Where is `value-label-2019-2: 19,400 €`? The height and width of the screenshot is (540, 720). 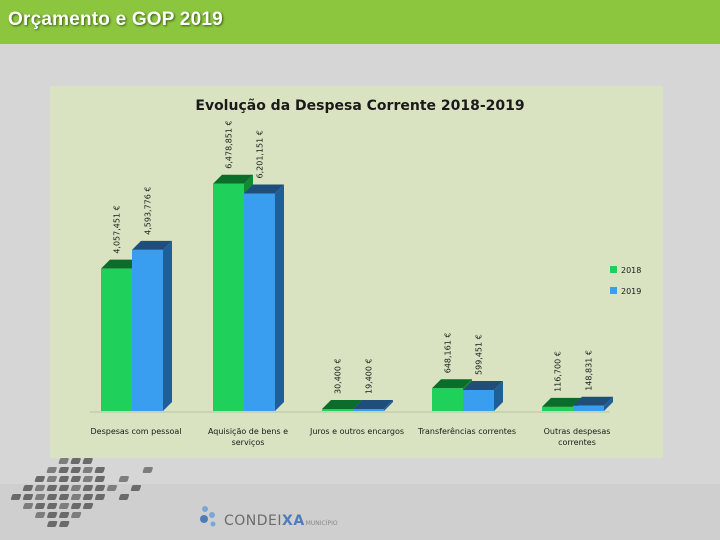
value-label-2019-2: 19,400 € is located at coordinates (369, 376).